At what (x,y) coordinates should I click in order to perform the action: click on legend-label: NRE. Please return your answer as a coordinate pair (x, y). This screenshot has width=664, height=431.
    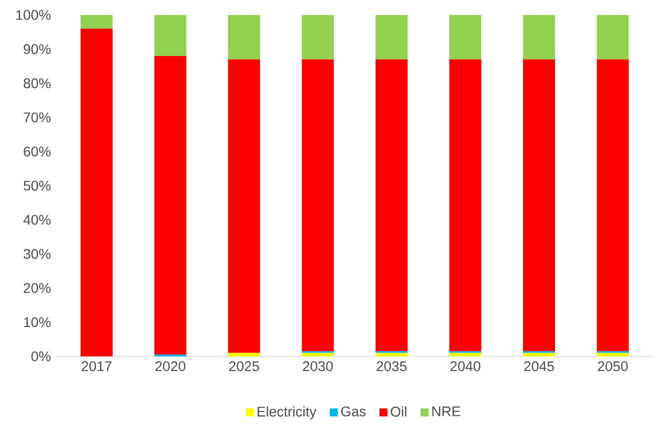
    Looking at the image, I should click on (446, 411).